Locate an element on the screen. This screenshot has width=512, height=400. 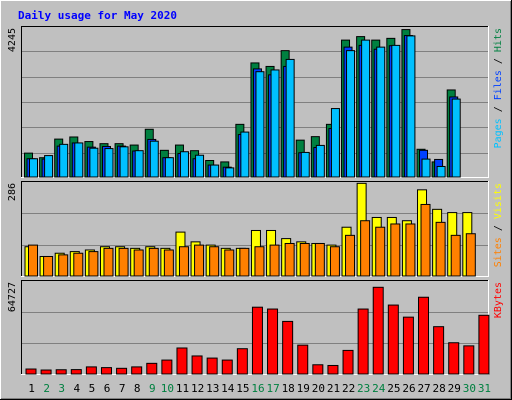
day-label: 3 is located at coordinates (61, 388).